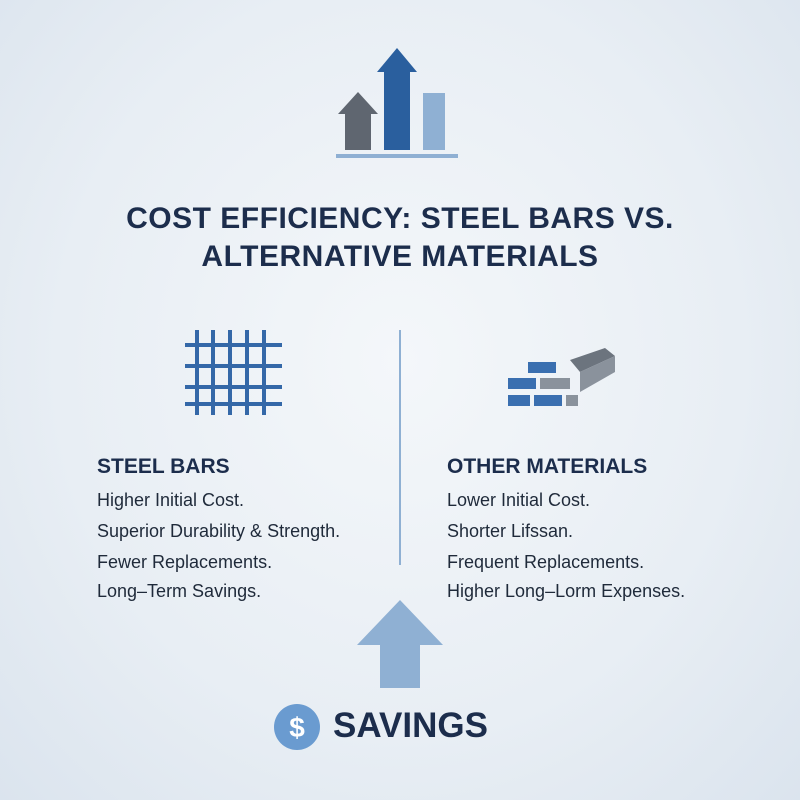 The image size is (800, 800). What do you see at coordinates (397, 103) in the screenshot?
I see `growth-icon` at bounding box center [397, 103].